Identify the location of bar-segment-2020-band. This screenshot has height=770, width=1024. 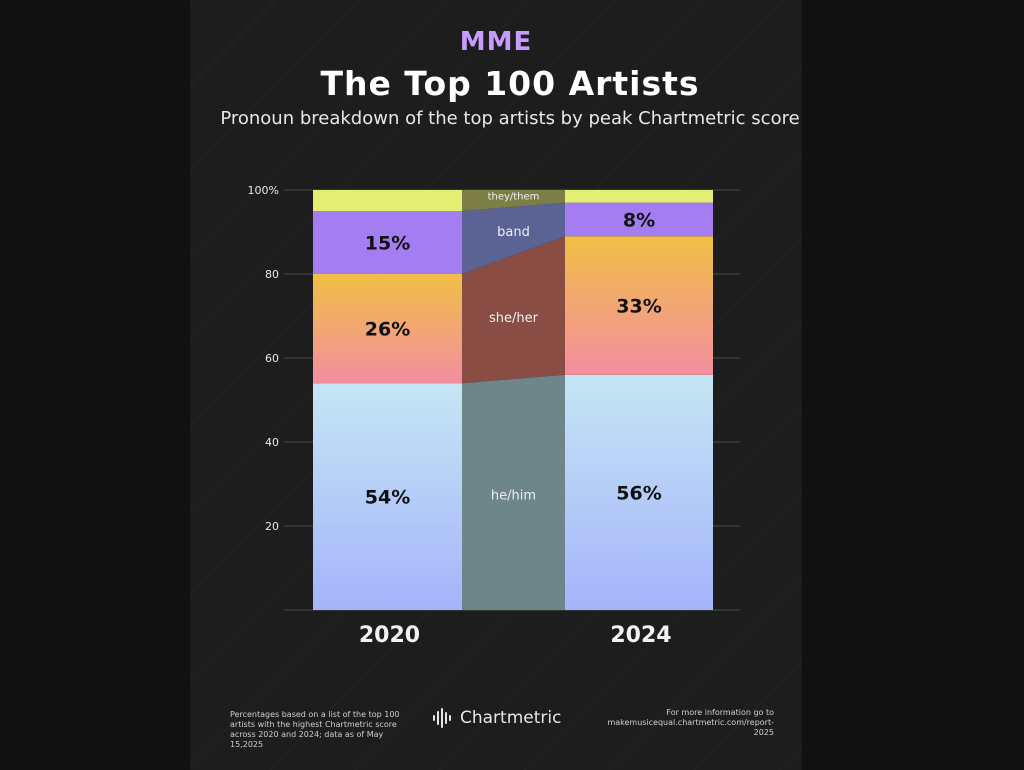
(387, 242).